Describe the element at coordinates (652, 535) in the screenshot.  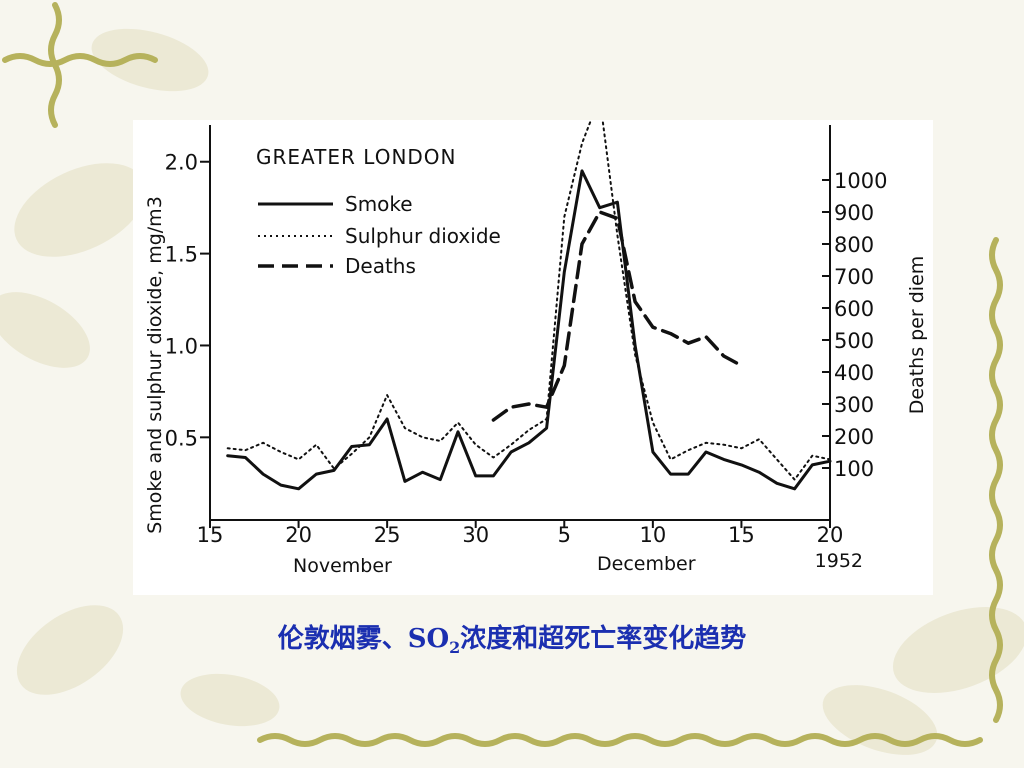
I see `x-tick-label: 10` at that location.